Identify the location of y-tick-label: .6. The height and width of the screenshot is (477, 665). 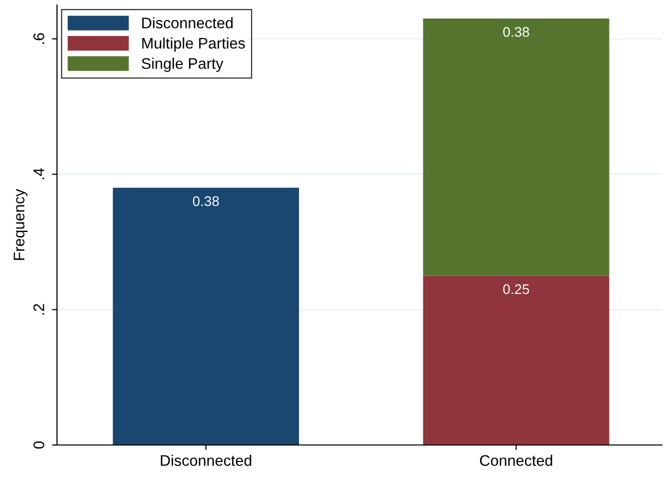
(38, 38).